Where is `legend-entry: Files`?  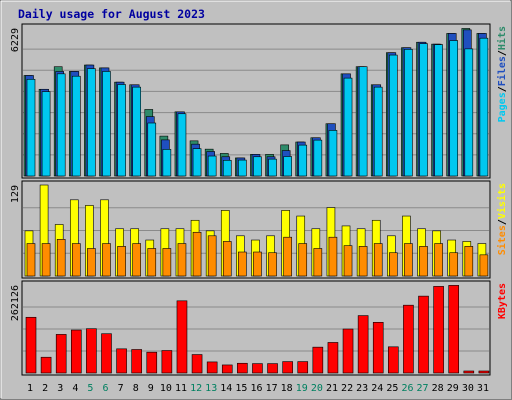 legend-entry: Files is located at coordinates (502, 71).